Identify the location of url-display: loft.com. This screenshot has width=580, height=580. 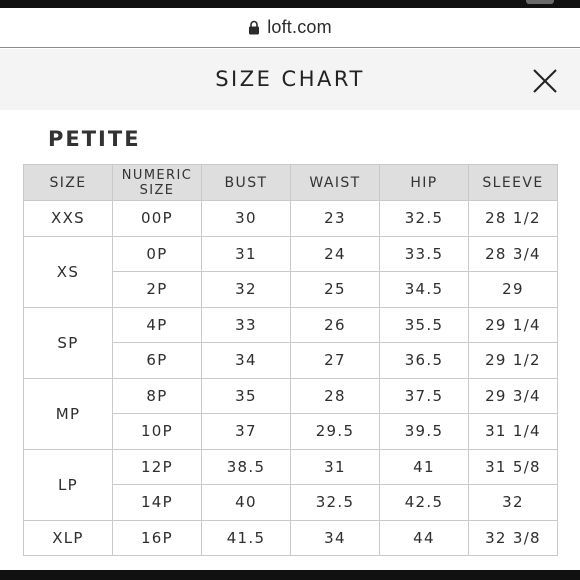
(290, 27).